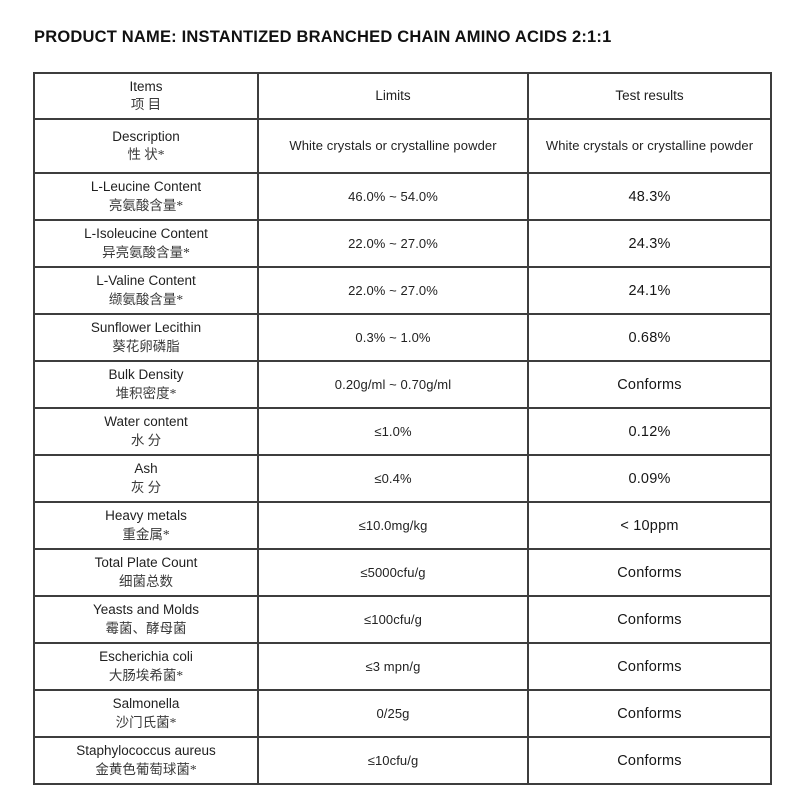 The image size is (800, 785). Describe the element at coordinates (146, 666) in the screenshot. I see `item-cell: Escherichia coli 大肠埃希菌*` at that location.